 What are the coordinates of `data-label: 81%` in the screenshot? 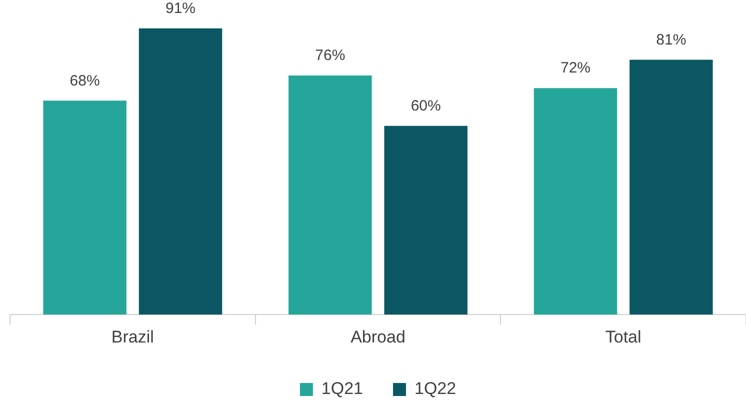 It's located at (671, 39).